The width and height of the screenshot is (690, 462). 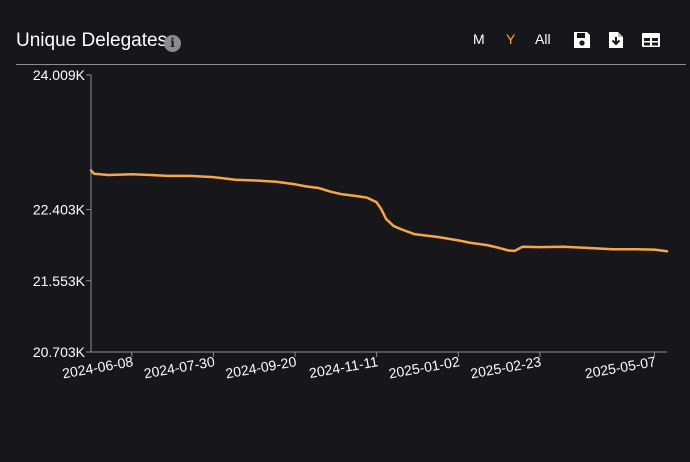 What do you see at coordinates (479, 39) in the screenshot?
I see `range-button-month: M` at bounding box center [479, 39].